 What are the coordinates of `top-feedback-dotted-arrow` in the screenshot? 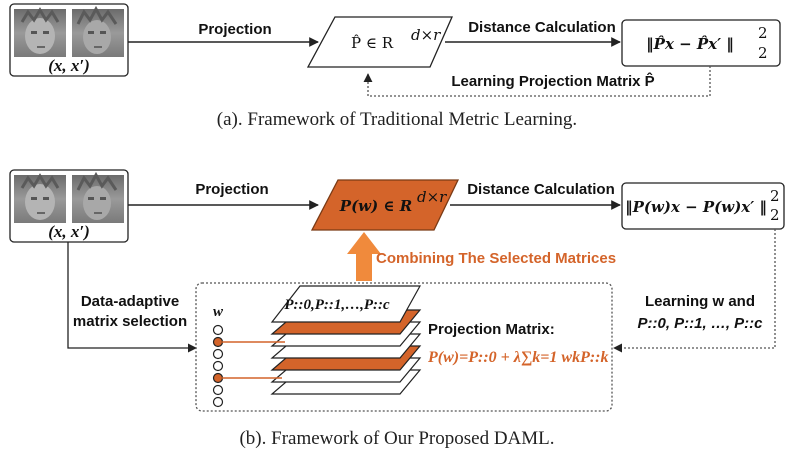 It's located at (537, 81).